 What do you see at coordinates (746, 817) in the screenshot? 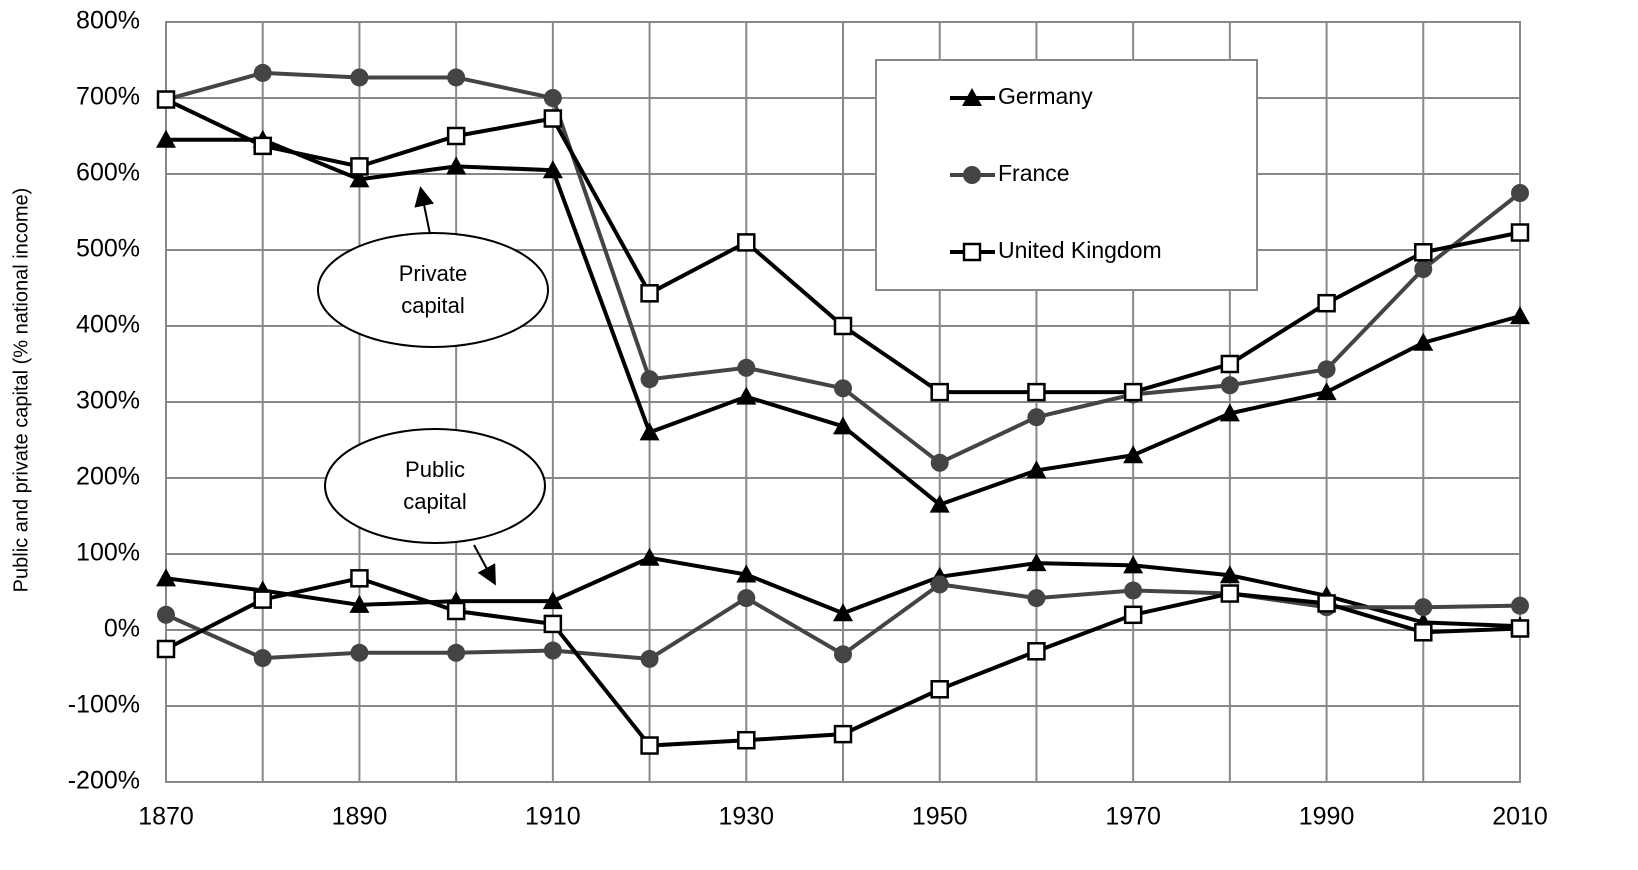
I see `x-tick-label: 1930` at bounding box center [746, 817].